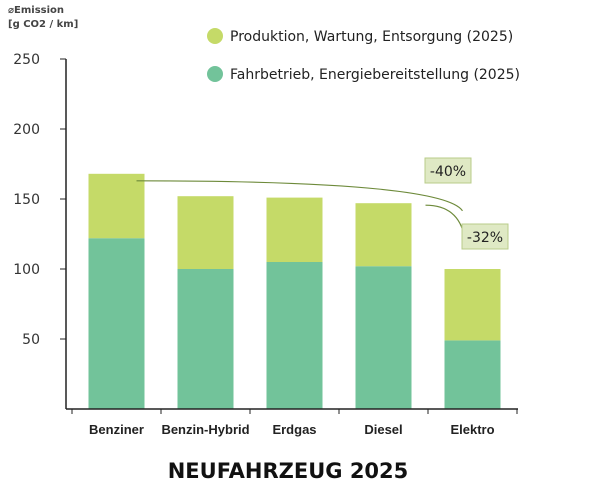 This screenshot has height=486, width=590. I want to click on y-tick-label: 100, so click(26, 270).